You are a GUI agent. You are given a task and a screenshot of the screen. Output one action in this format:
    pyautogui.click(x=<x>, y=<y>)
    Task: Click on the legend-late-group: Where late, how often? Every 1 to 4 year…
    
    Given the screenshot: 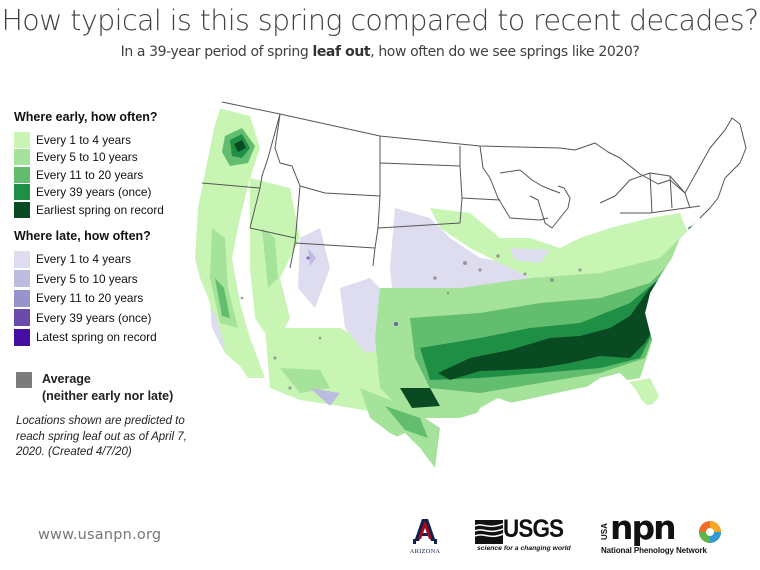 What is the action you would take?
    pyautogui.click(x=101, y=288)
    